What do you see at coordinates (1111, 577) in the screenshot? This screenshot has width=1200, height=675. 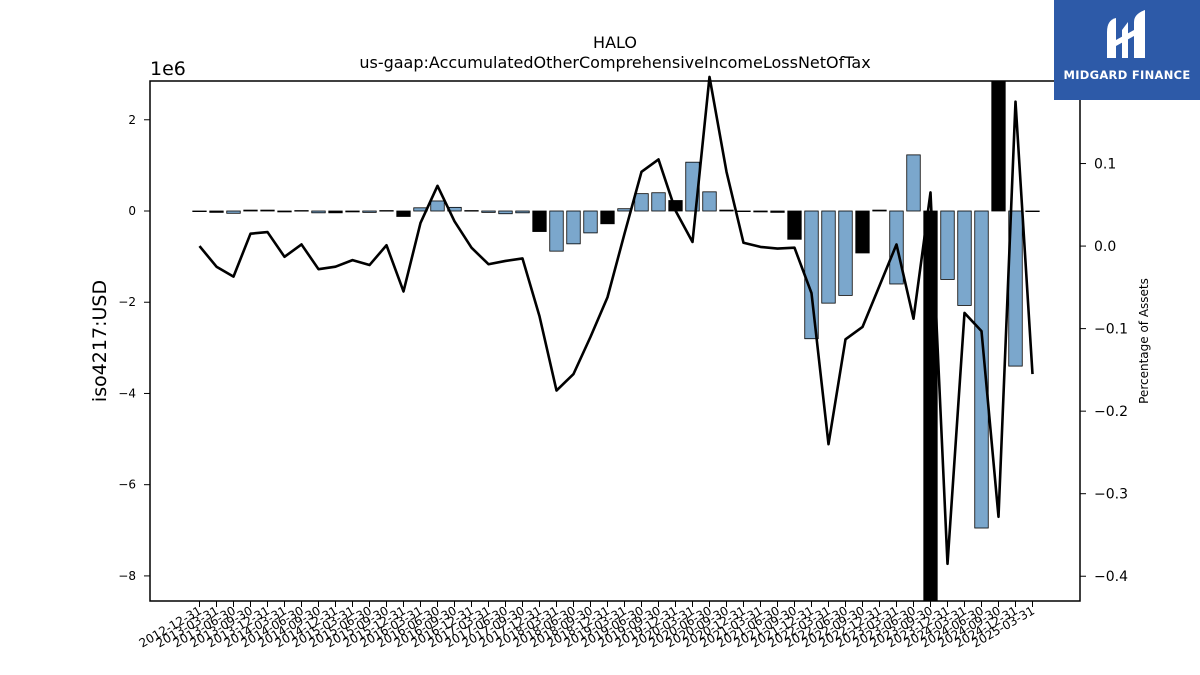 I see `y2-tick-label: −0.4` at bounding box center [1111, 577].